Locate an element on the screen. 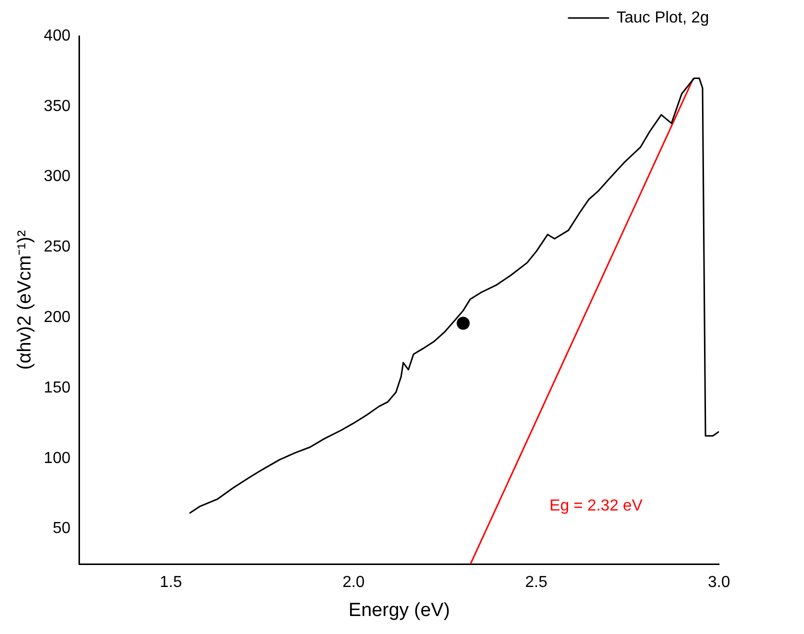 The width and height of the screenshot is (804, 634). y-tick-label: 350 is located at coordinates (57, 106).